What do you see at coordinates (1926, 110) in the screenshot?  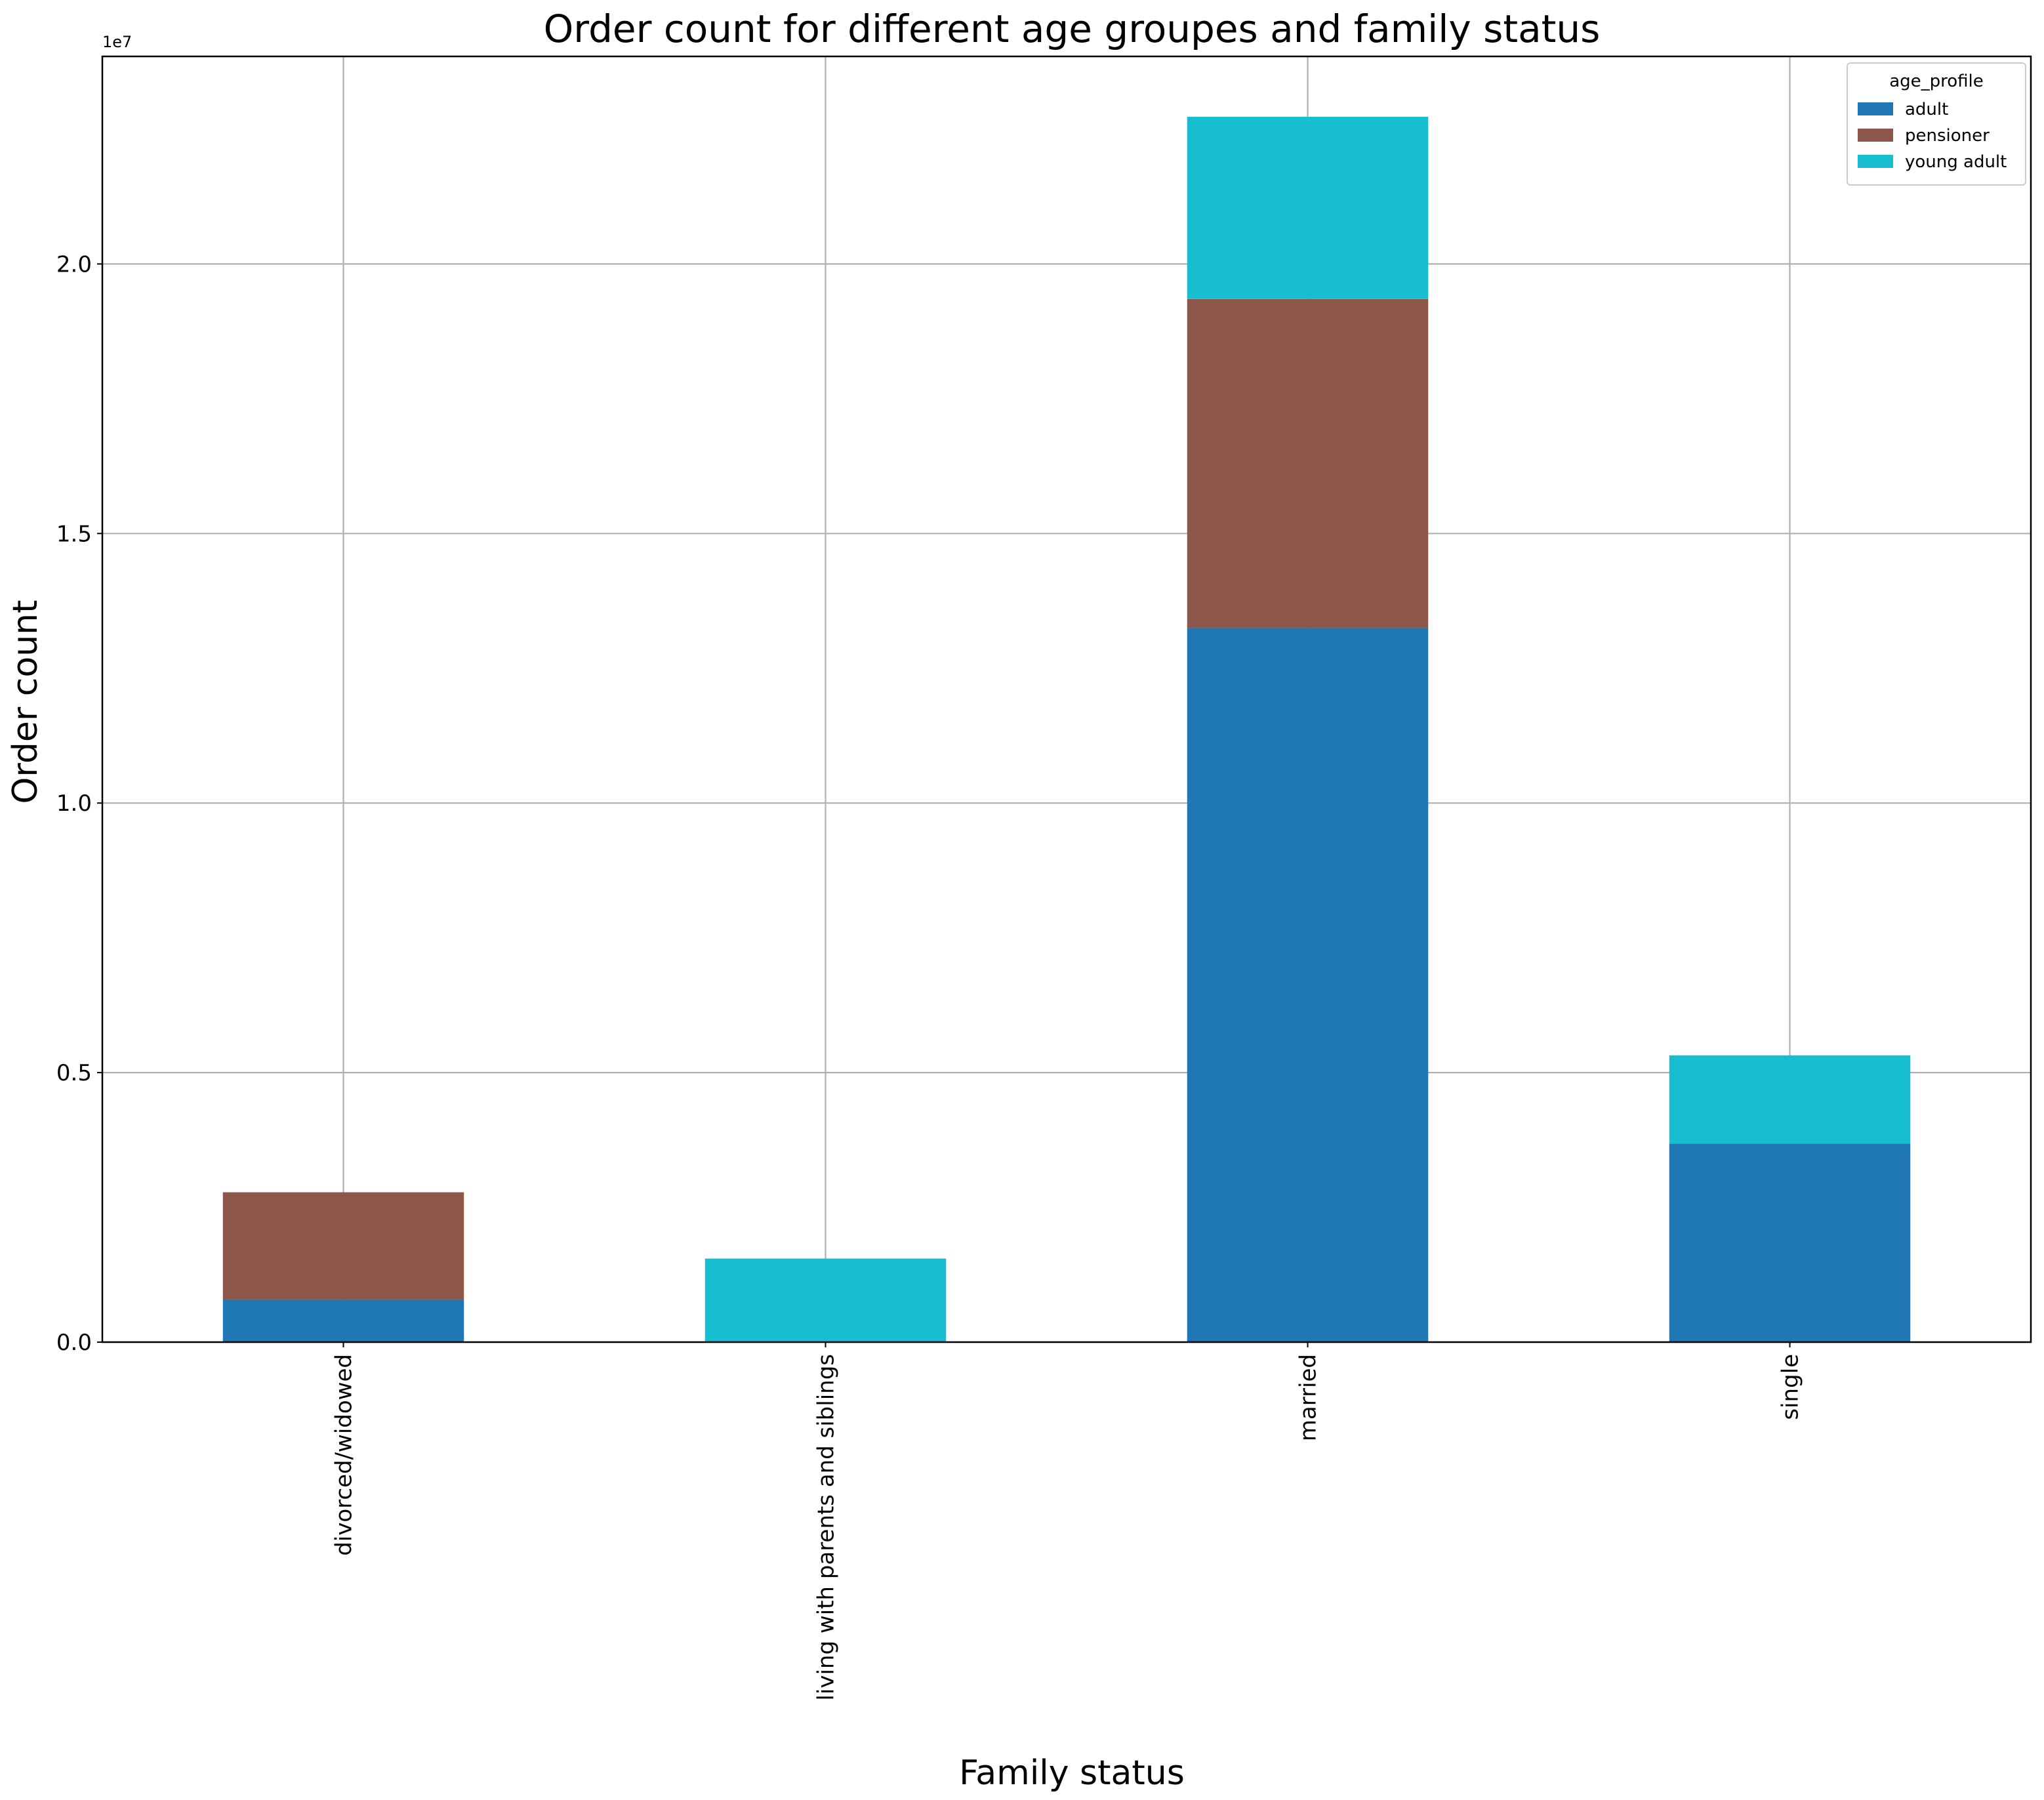 I see `legend-label: adult` at bounding box center [1926, 110].